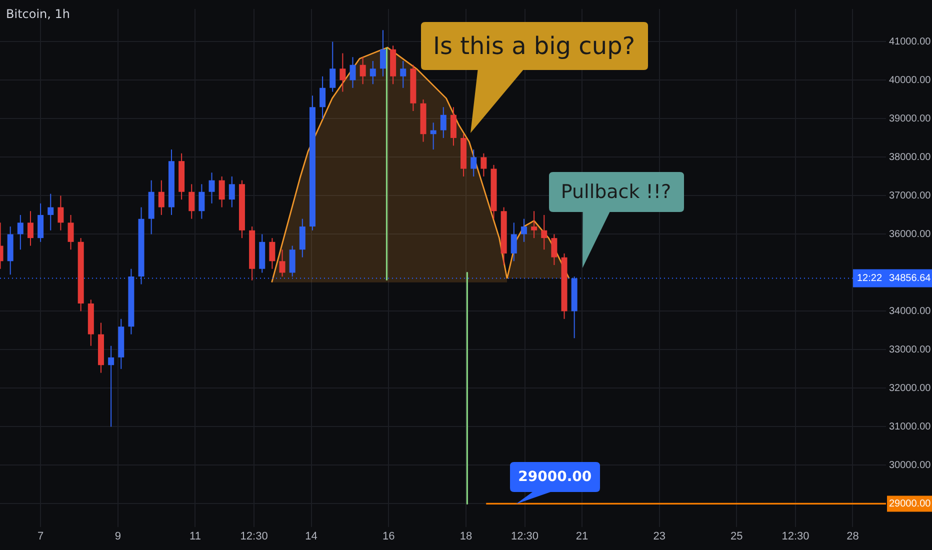 The height and width of the screenshot is (550, 932). Describe the element at coordinates (582, 536) in the screenshot. I see `x-tick-label: 21` at that location.